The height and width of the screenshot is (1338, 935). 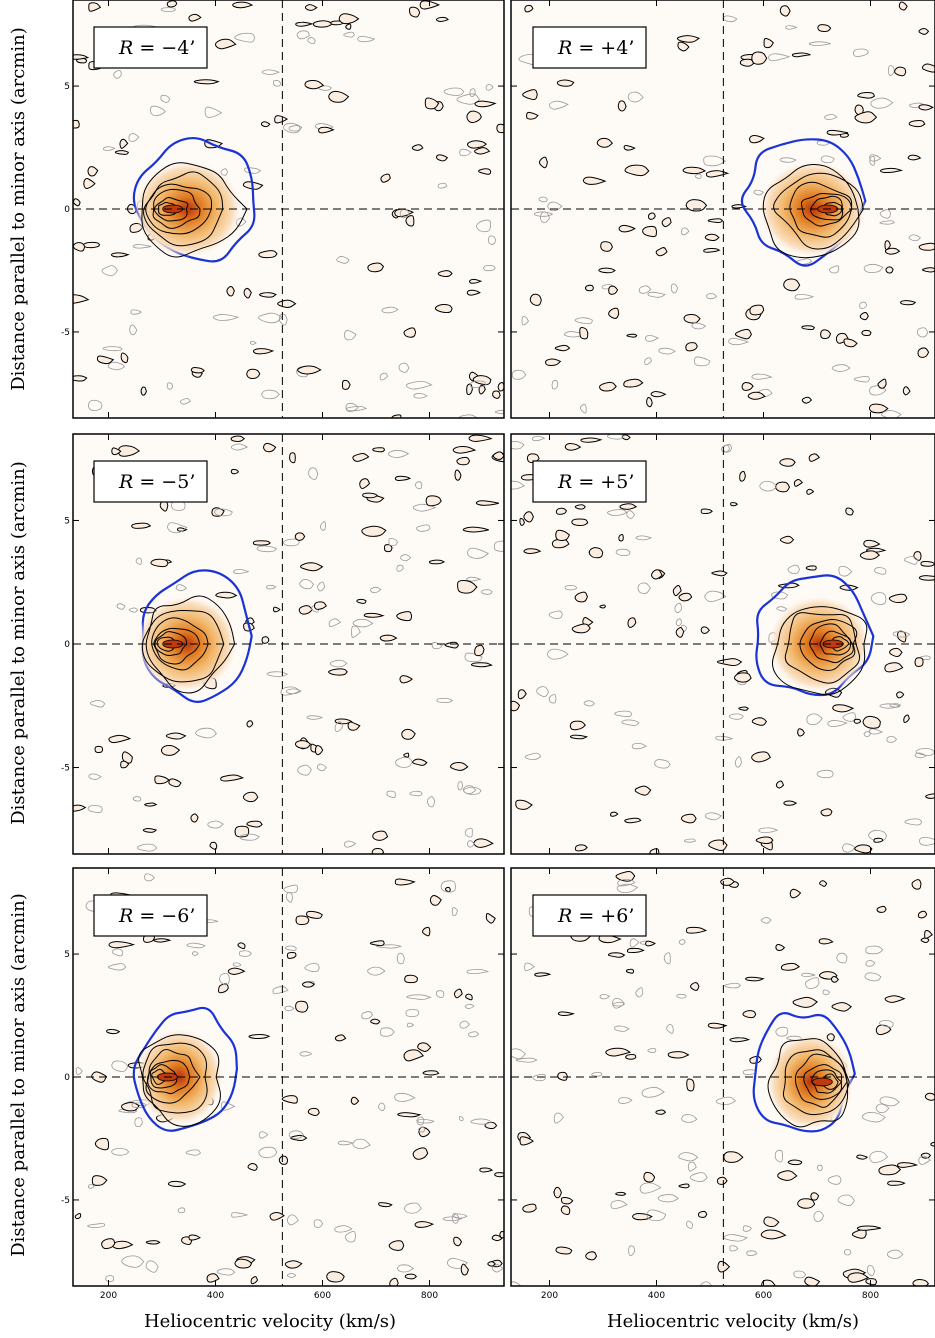 What do you see at coordinates (723, 1078) in the screenshot?
I see `plot-area` at bounding box center [723, 1078].